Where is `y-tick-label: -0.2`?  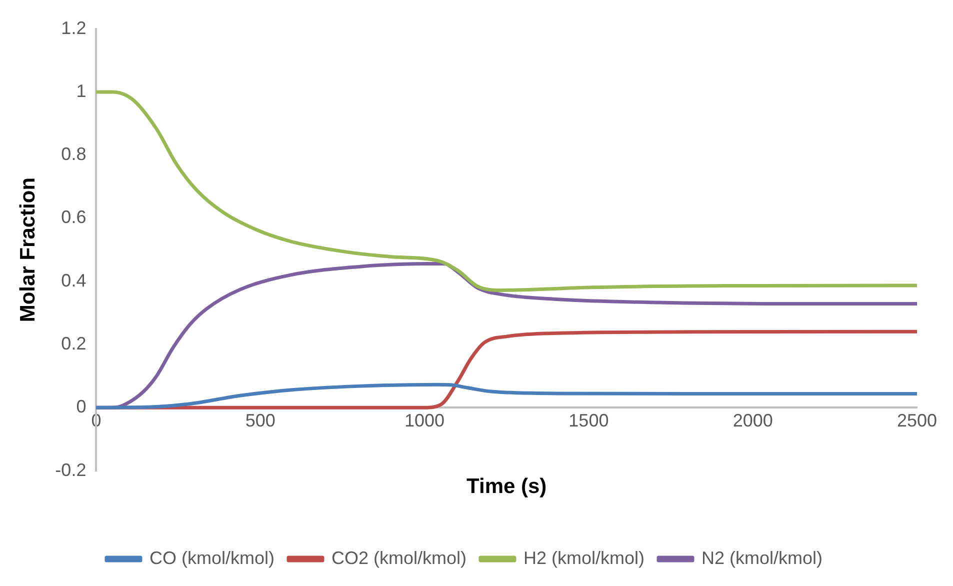
y-tick-label: -0.2 is located at coordinates (70, 470).